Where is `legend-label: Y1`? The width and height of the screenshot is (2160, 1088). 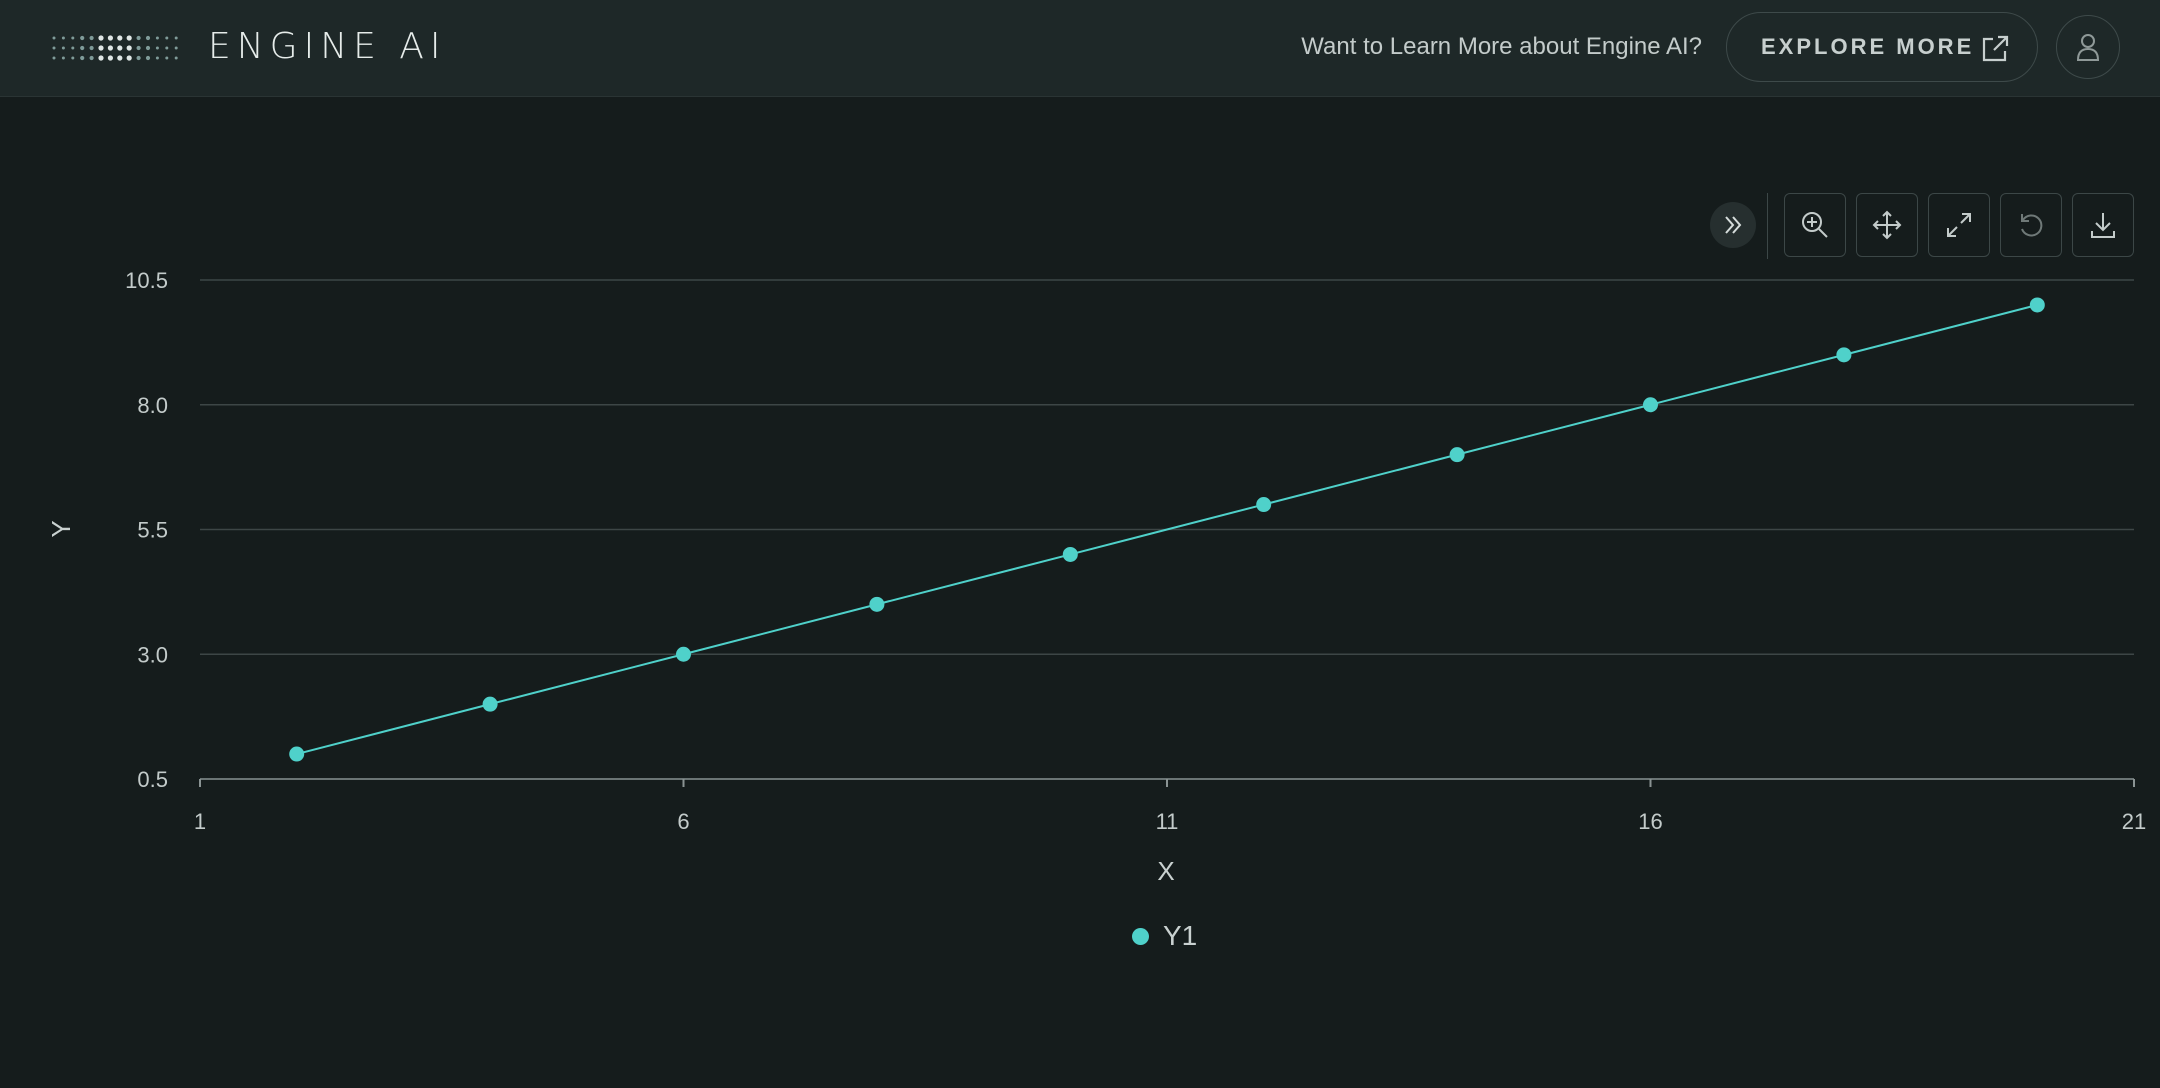
legend-label: Y1 is located at coordinates (1180, 935).